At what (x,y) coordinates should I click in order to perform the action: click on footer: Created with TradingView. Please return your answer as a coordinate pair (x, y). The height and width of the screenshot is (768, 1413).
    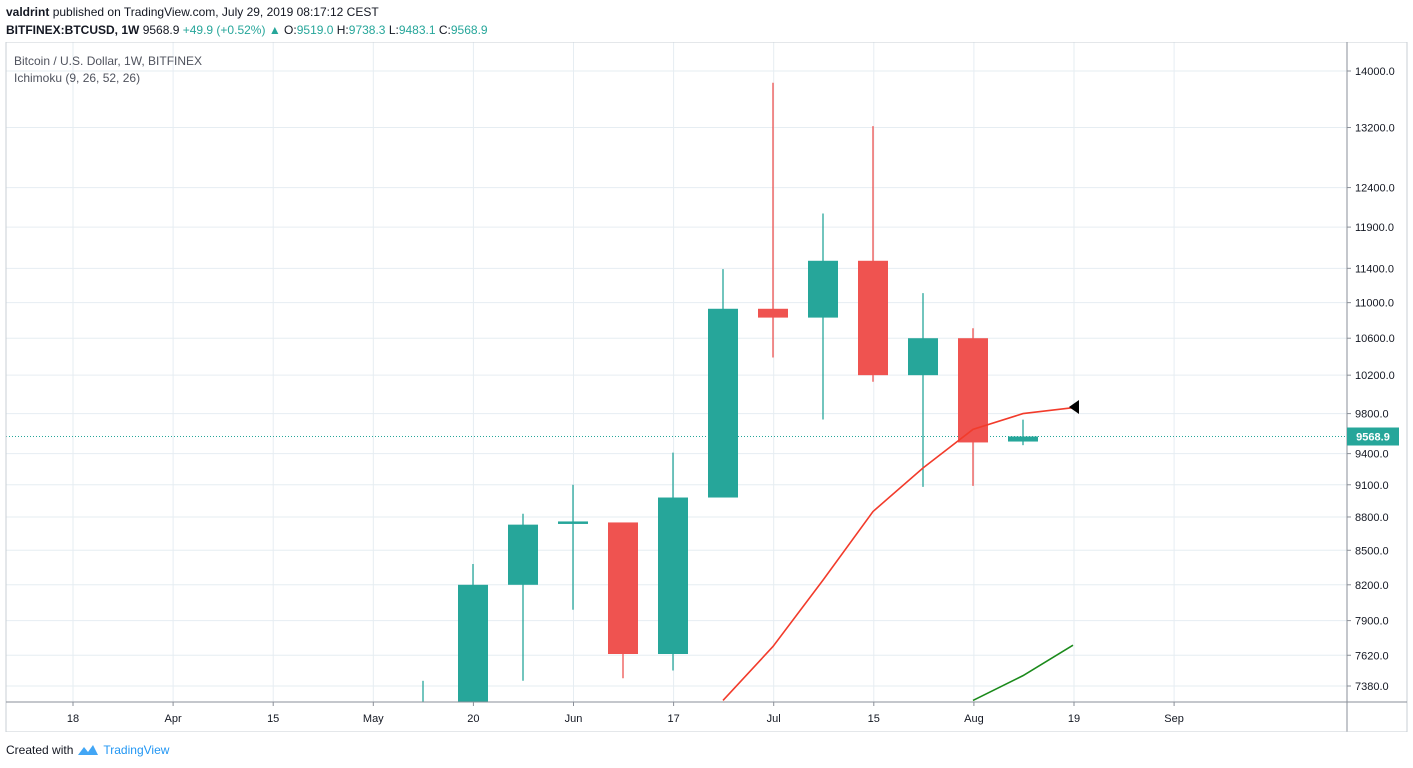
    Looking at the image, I should click on (87, 750).